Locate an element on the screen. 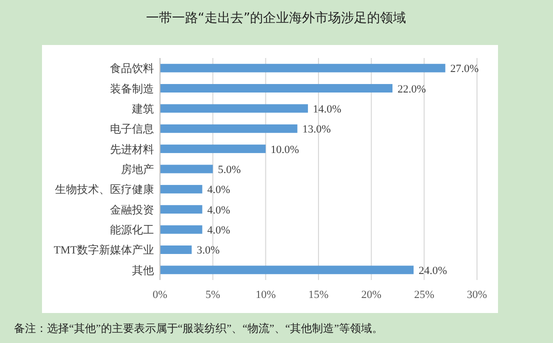  x-tick-label: 30% is located at coordinates (477, 295).